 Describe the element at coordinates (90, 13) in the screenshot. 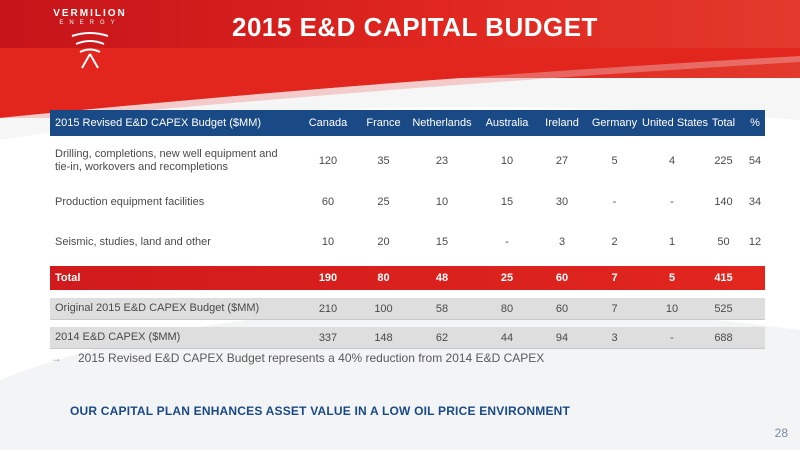

I see `logo-name: VERMILION` at that location.